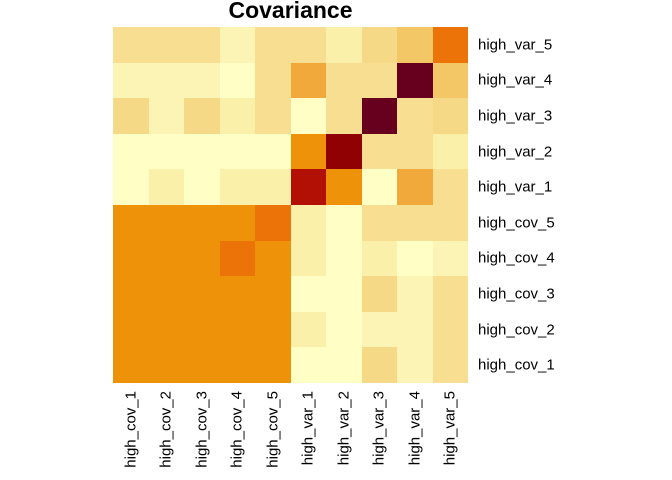 The image size is (672, 480). I want to click on x-axis-label: high_cov_1, so click(131, 429).